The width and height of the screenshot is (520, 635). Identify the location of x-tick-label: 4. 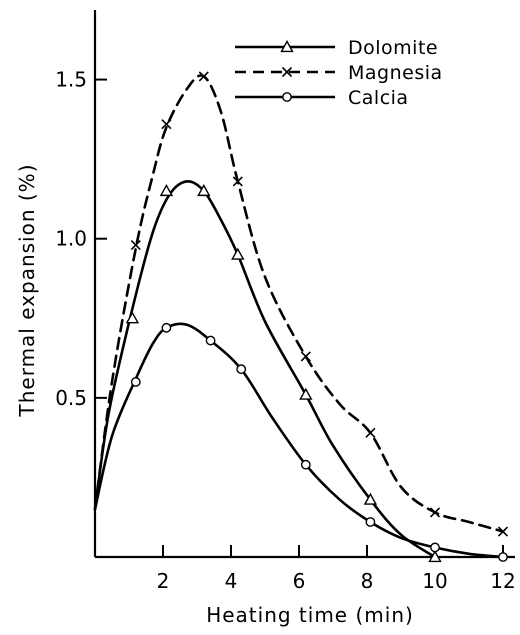
(231, 581).